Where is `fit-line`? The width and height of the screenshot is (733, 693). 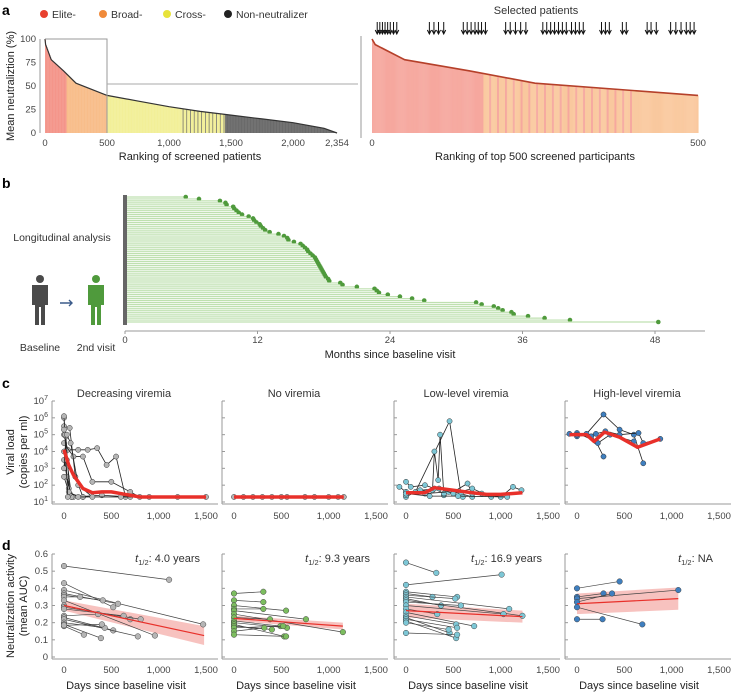
fit-line is located at coordinates (627, 601).